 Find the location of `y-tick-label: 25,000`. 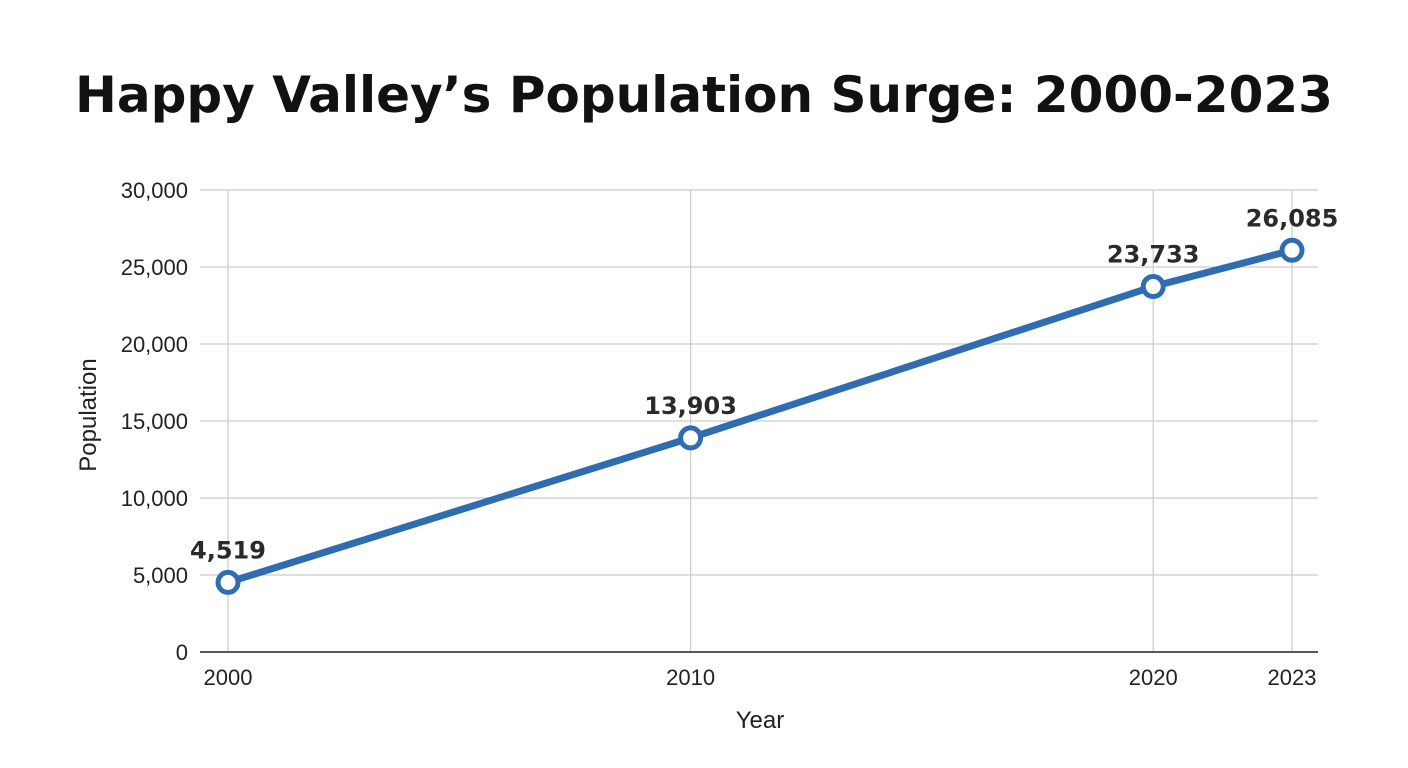

y-tick-label: 25,000 is located at coordinates (154, 267).